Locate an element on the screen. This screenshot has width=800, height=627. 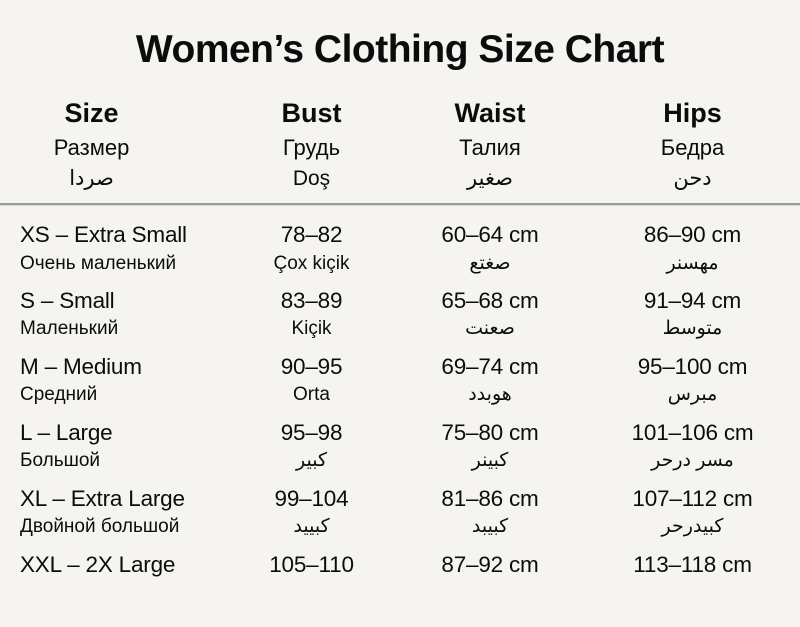
page-title: Women’s Clothing Size Chart is located at coordinates (400, 49).